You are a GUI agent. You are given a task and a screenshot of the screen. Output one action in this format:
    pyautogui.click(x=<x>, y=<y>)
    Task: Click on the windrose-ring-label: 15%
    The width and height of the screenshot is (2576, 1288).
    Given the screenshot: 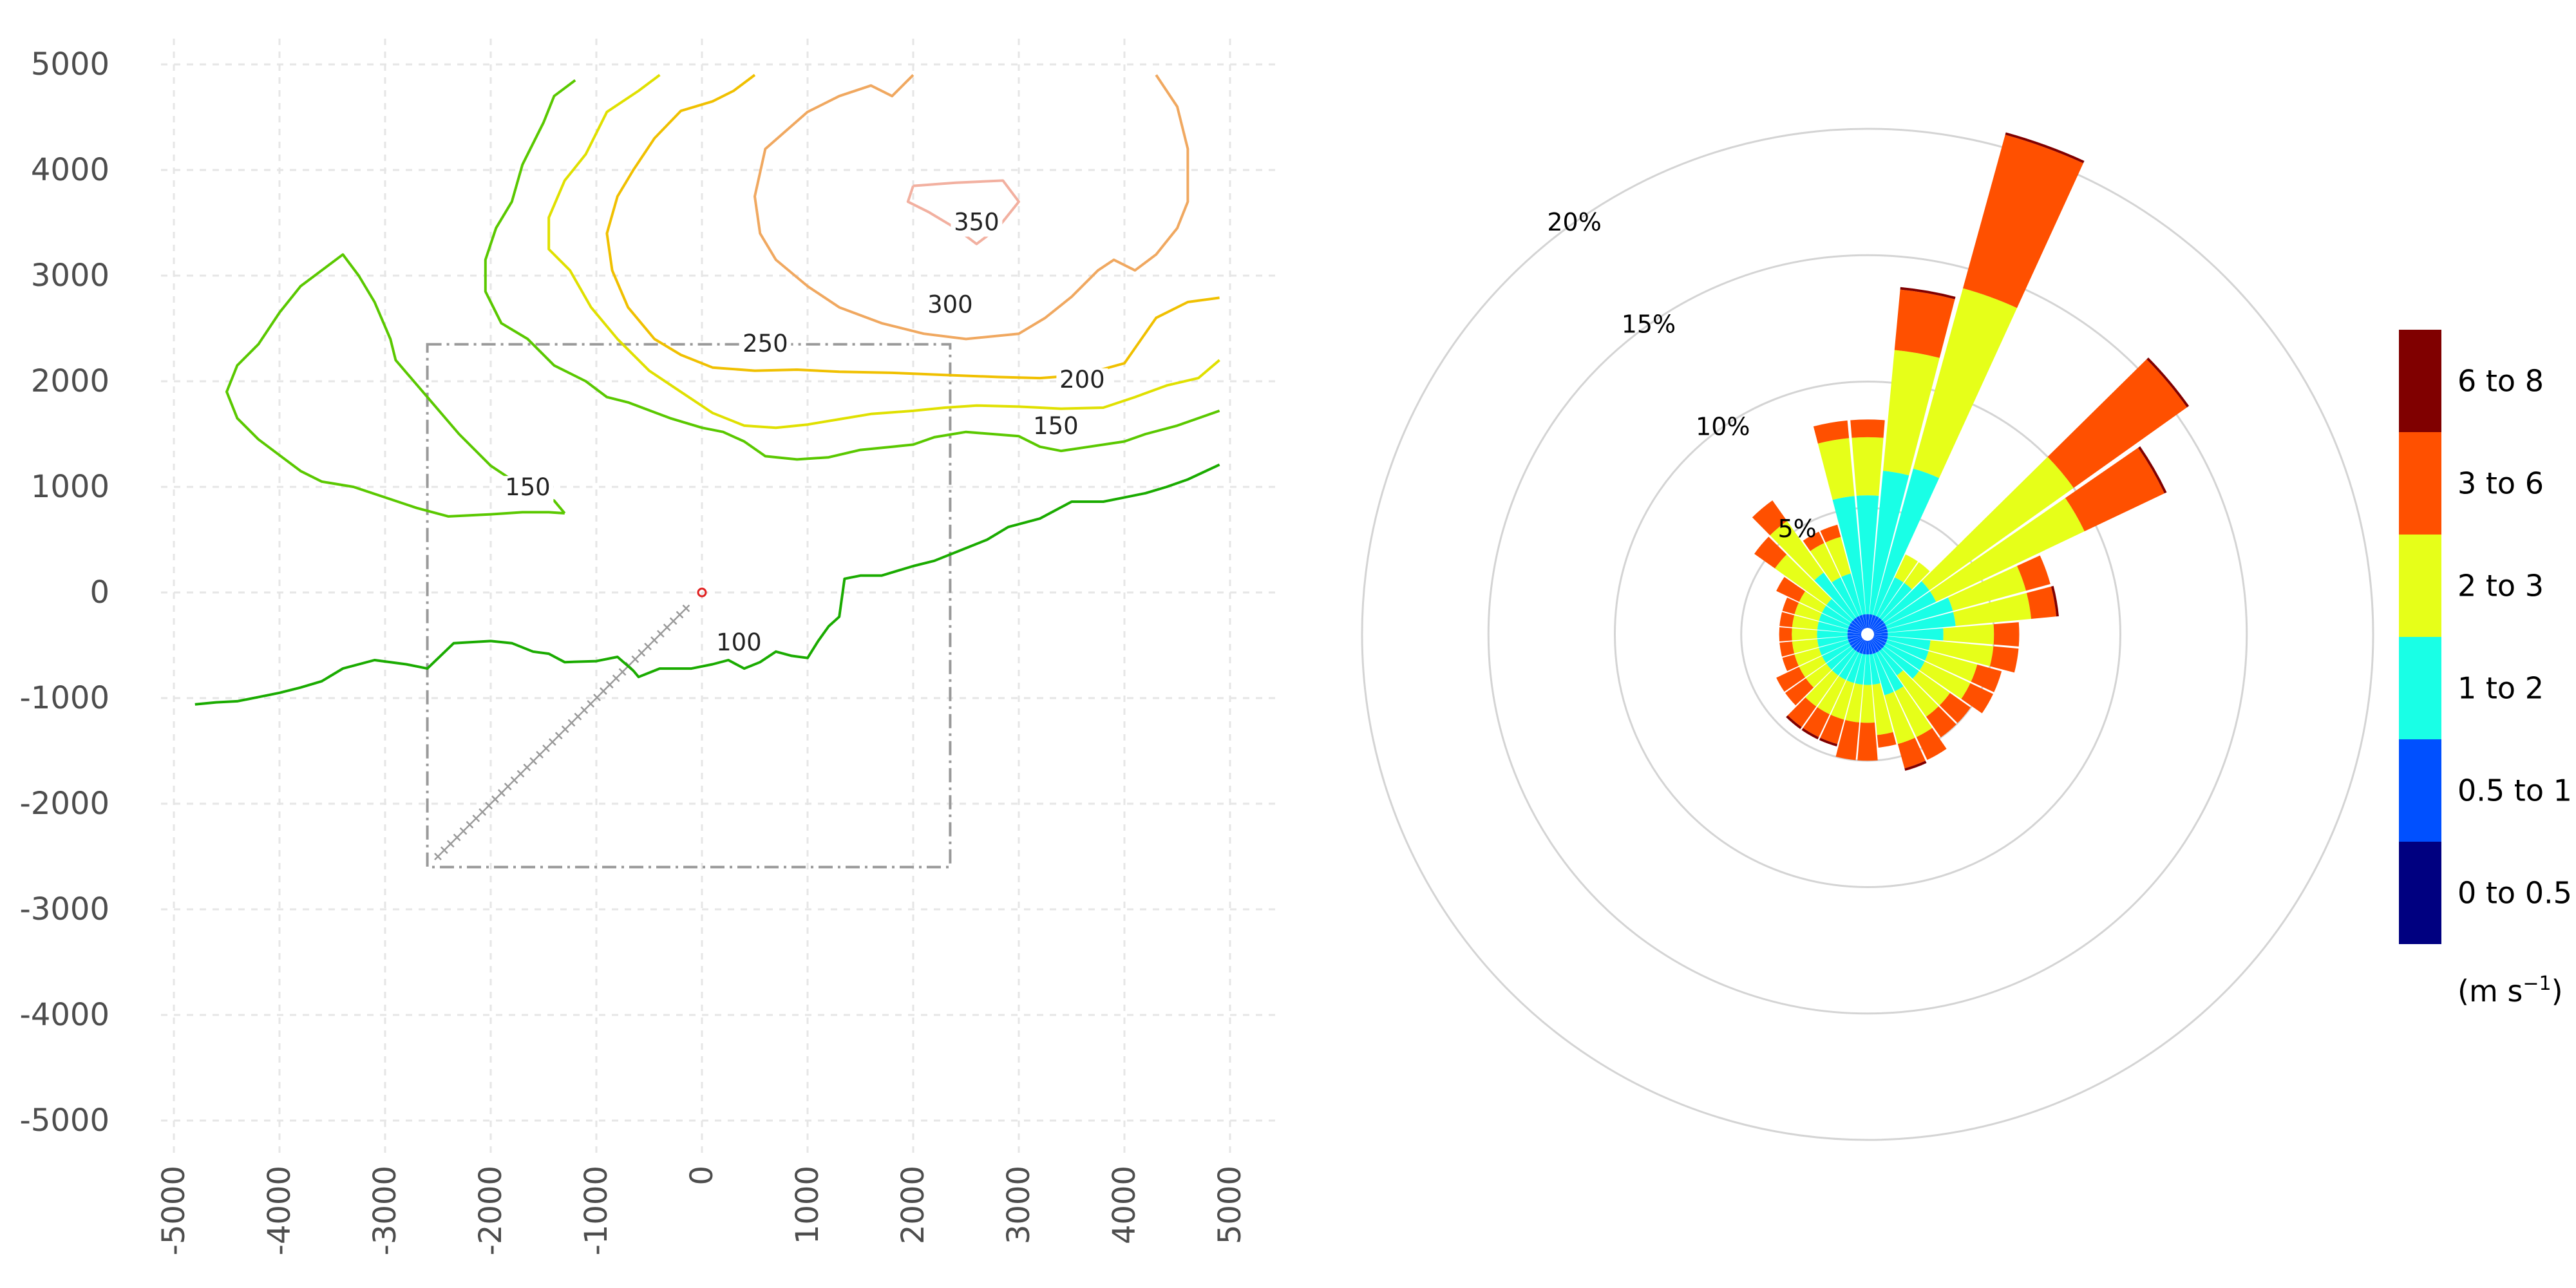 What is the action you would take?
    pyautogui.click(x=1649, y=325)
    